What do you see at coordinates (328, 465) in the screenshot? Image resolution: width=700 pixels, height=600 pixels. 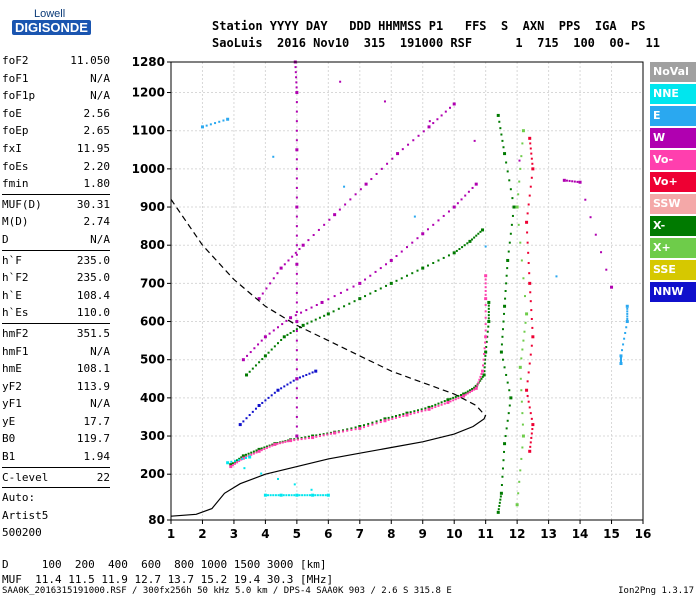 I see `density-profile-line` at bounding box center [328, 465].